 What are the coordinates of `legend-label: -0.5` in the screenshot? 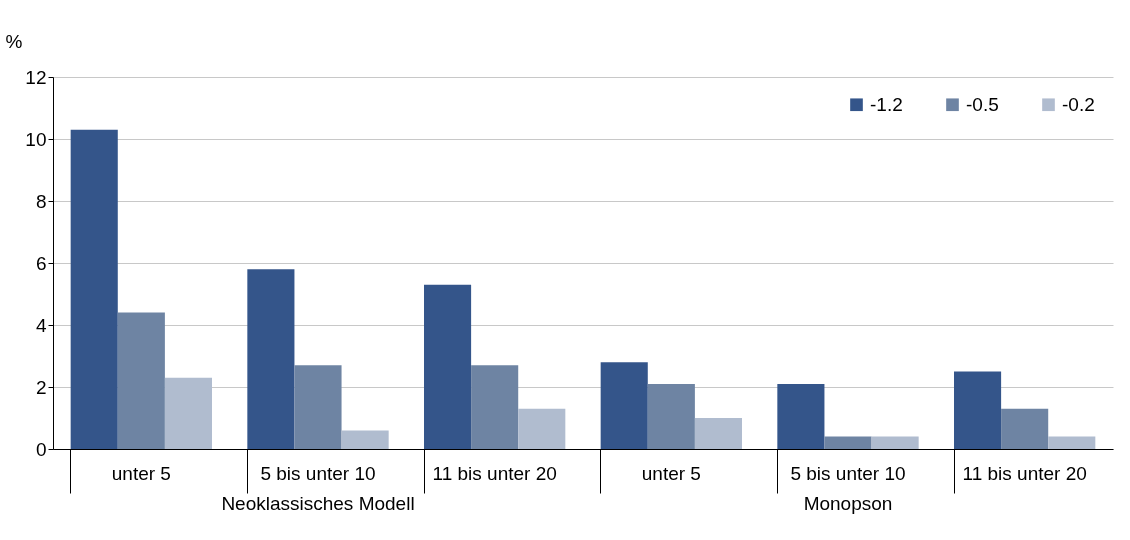 It's located at (982, 104).